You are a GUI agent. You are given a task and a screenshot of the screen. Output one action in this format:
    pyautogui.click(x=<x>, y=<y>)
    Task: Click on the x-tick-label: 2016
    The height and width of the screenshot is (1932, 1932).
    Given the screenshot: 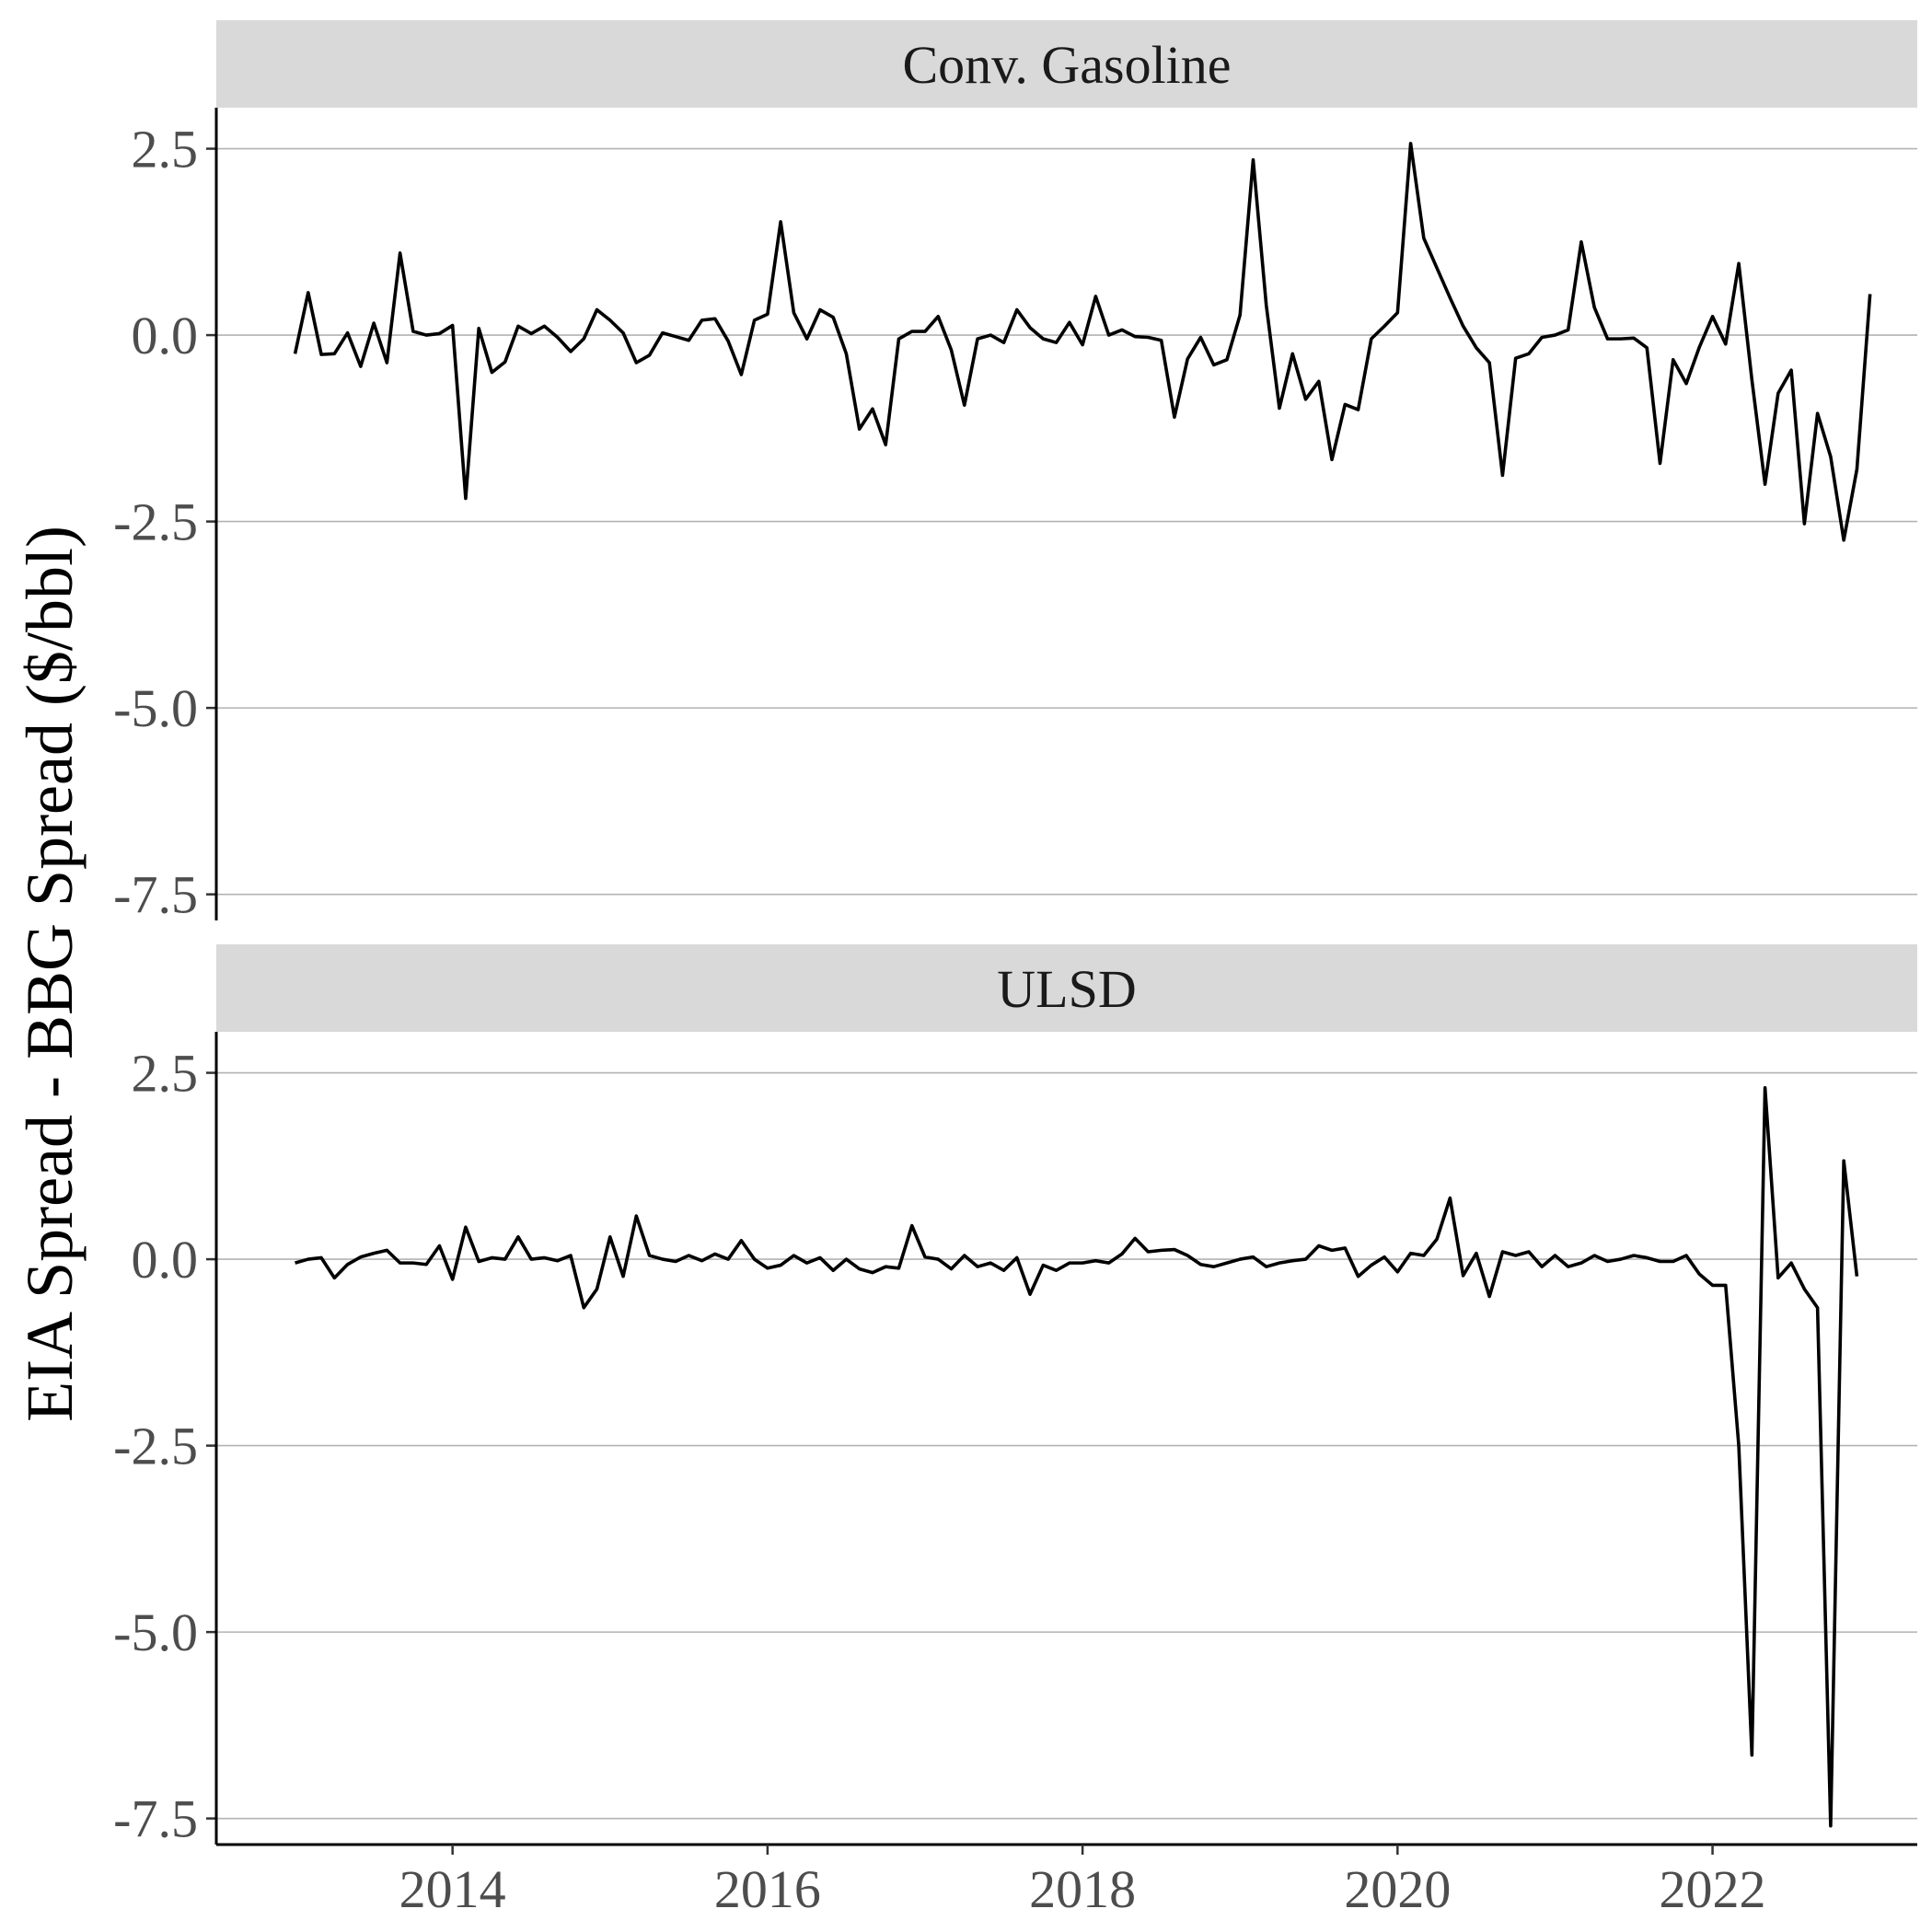 What is the action you would take?
    pyautogui.click(x=768, y=1889)
    